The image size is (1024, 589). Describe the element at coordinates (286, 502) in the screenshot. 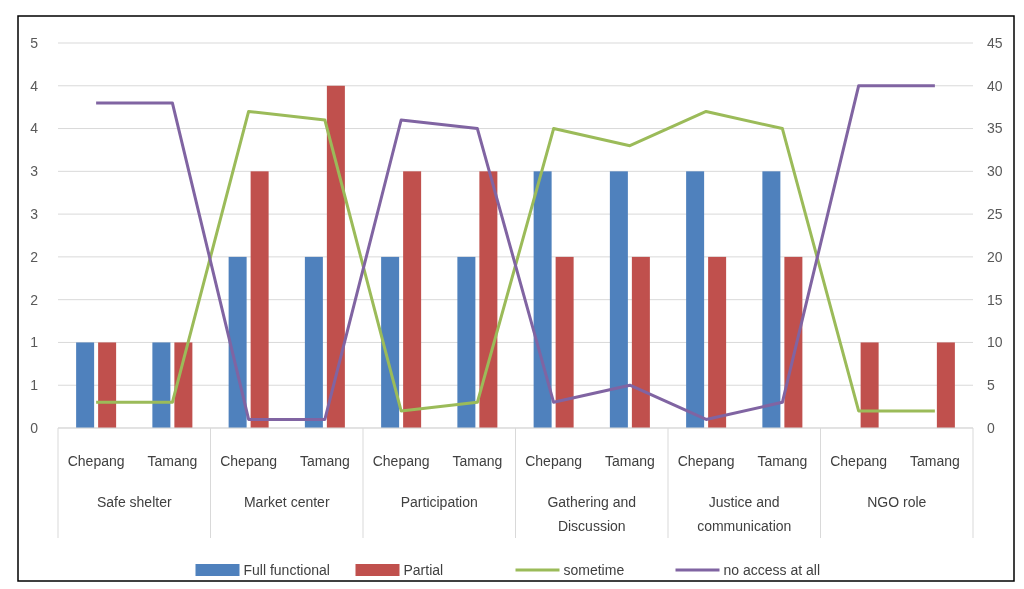

I see `text: Market center` at that location.